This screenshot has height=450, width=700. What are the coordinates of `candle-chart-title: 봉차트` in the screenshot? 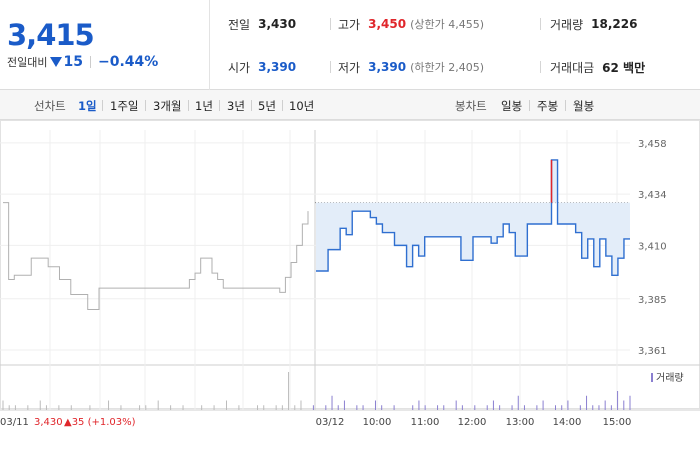 It's located at (471, 106).